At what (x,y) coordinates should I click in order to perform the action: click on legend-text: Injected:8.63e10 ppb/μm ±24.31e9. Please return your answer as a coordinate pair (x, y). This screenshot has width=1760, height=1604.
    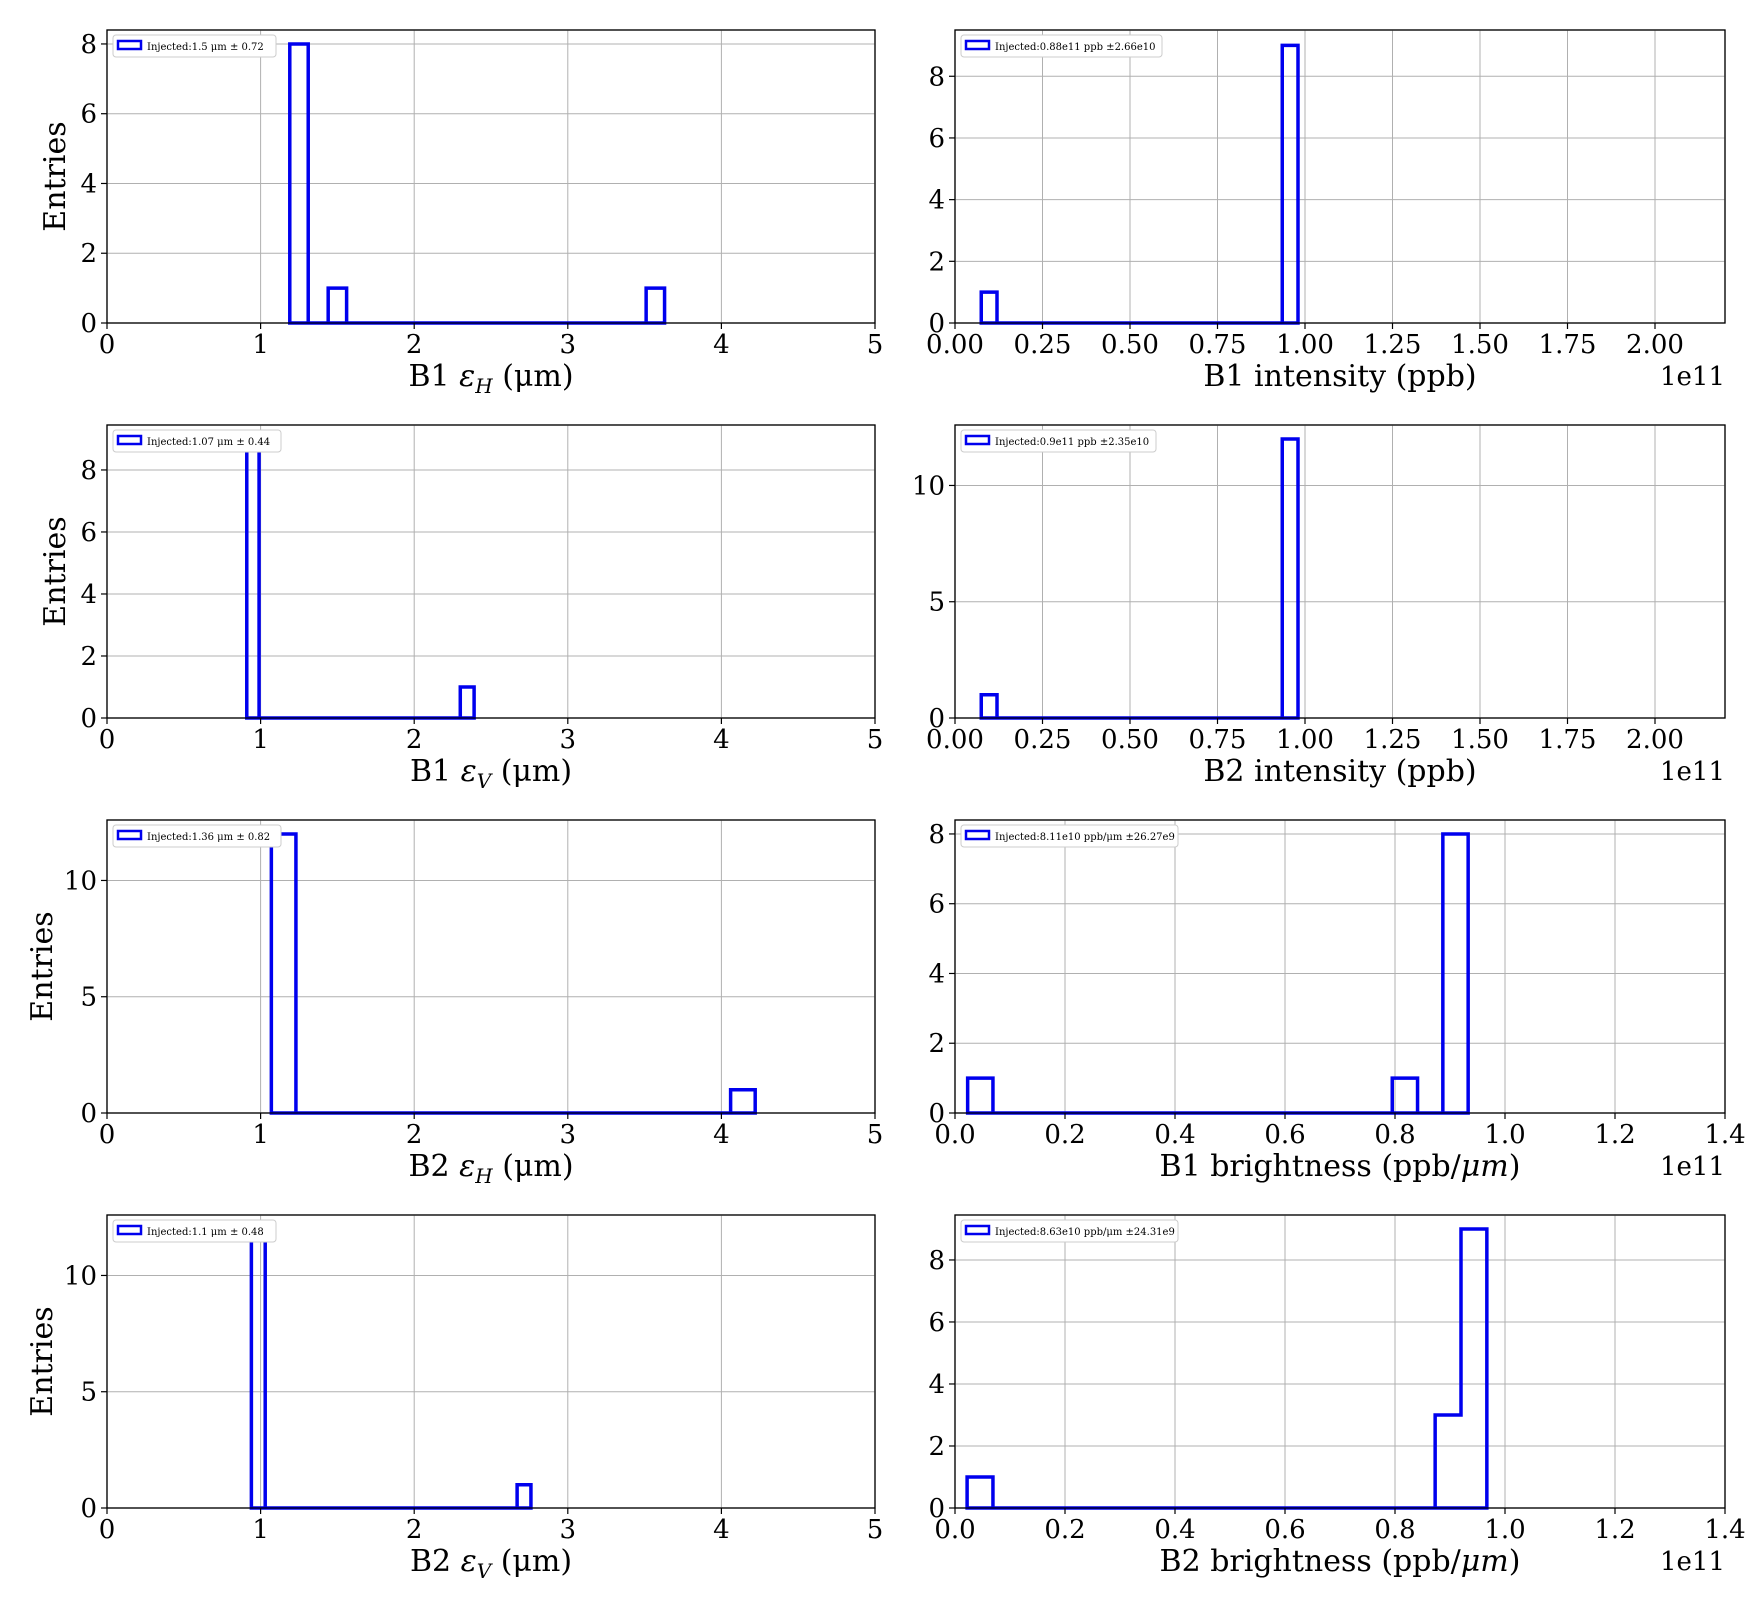
    Looking at the image, I should click on (1085, 1232).